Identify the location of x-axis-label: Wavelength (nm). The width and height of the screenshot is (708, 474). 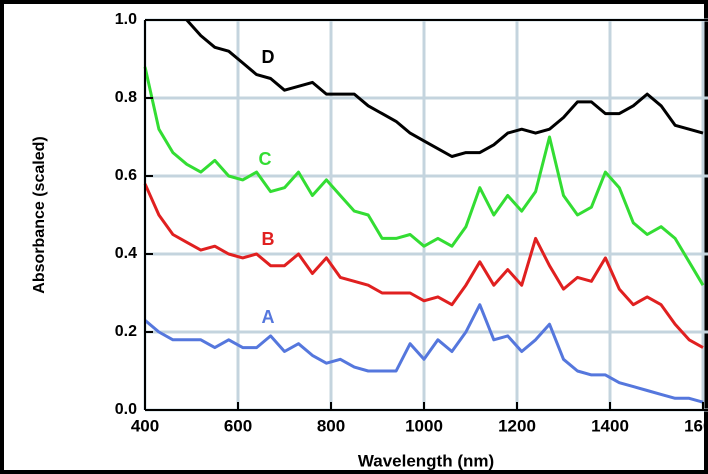
(426, 460).